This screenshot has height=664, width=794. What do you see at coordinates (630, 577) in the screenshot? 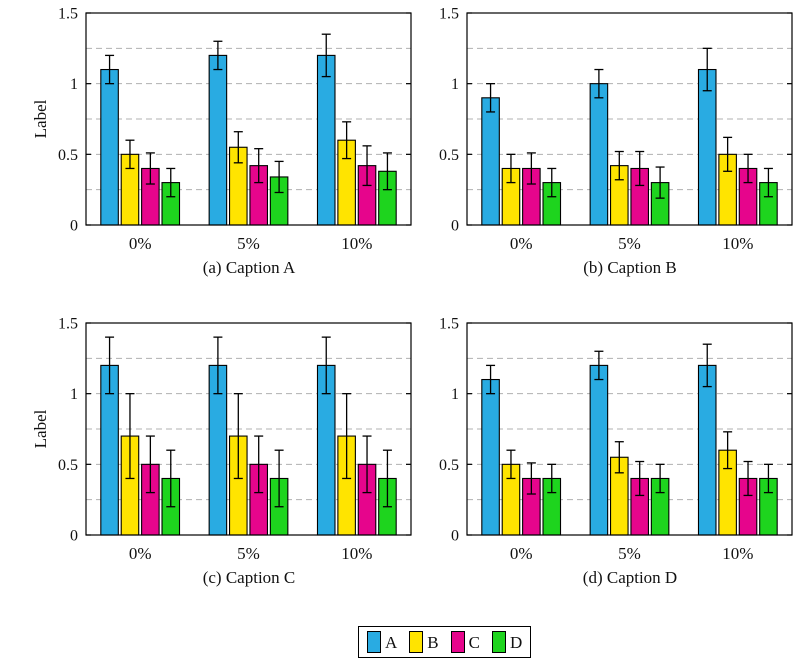
I see `caption-d: (d) Caption D` at bounding box center [630, 577].